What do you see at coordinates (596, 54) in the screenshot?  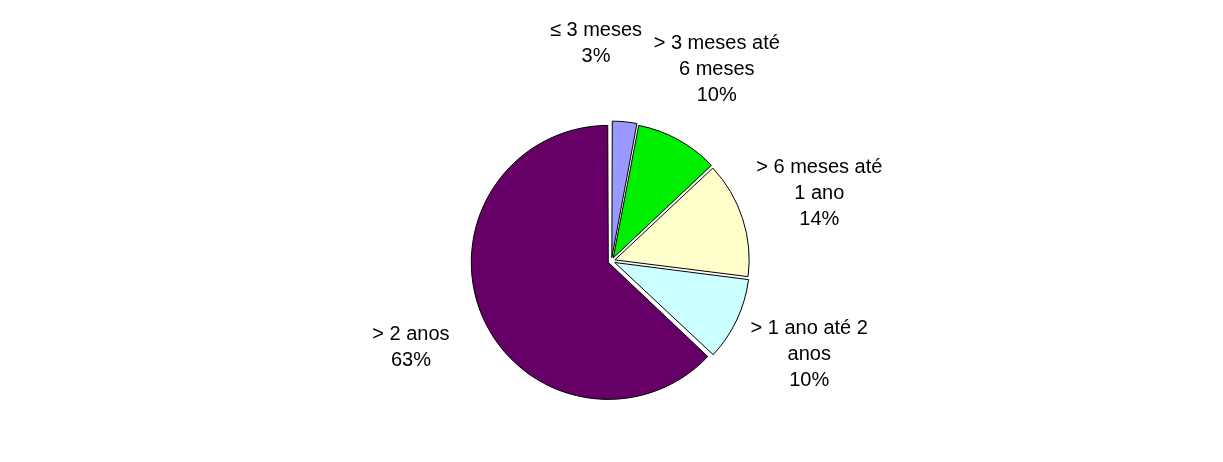 I see `data-label: 3%` at bounding box center [596, 54].